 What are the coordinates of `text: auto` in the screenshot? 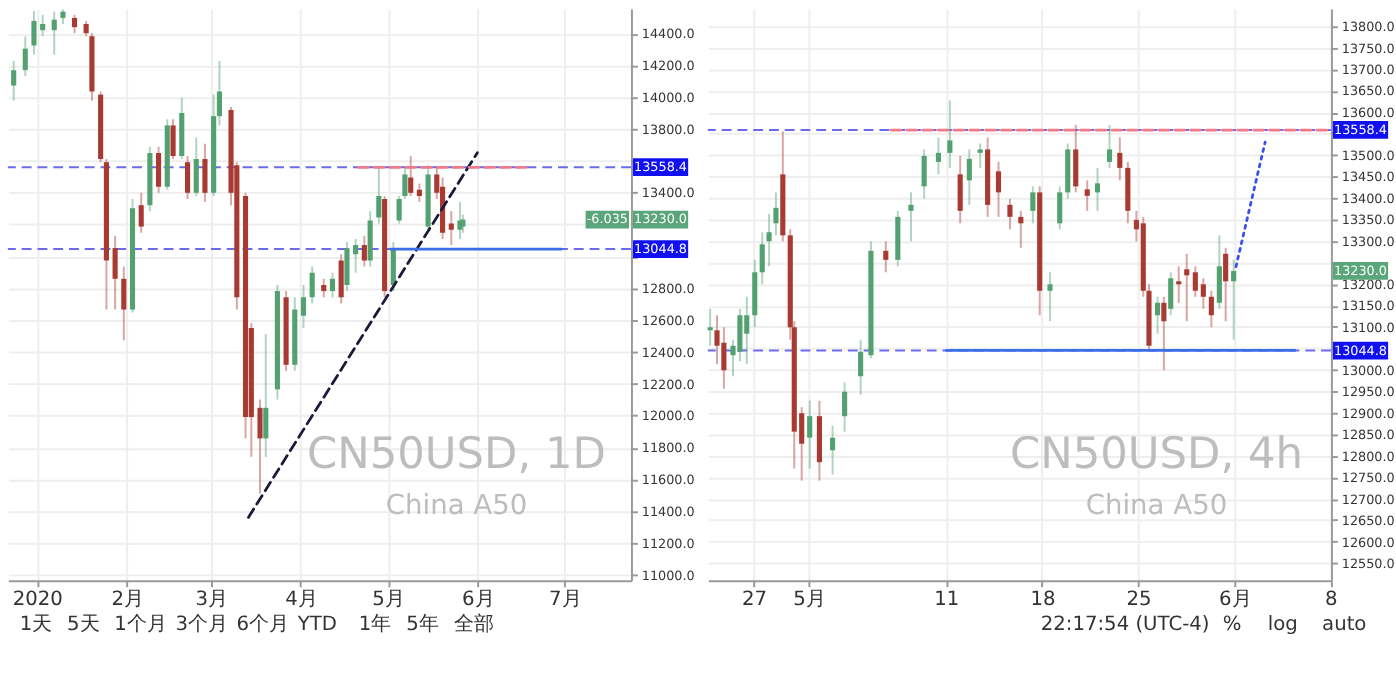 It's located at (1344, 624).